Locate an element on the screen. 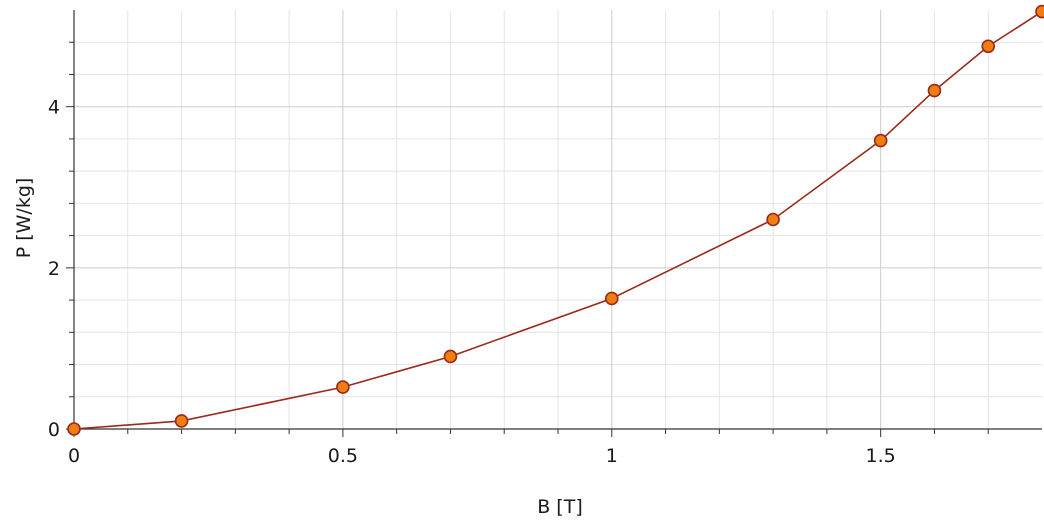 This screenshot has width=1044, height=520. x-tick-label: 0.5 is located at coordinates (343, 456).